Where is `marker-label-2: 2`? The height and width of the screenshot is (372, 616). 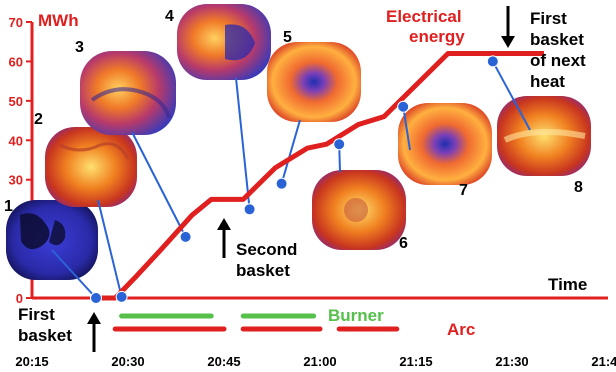
marker-label-2: 2 is located at coordinates (38, 119).